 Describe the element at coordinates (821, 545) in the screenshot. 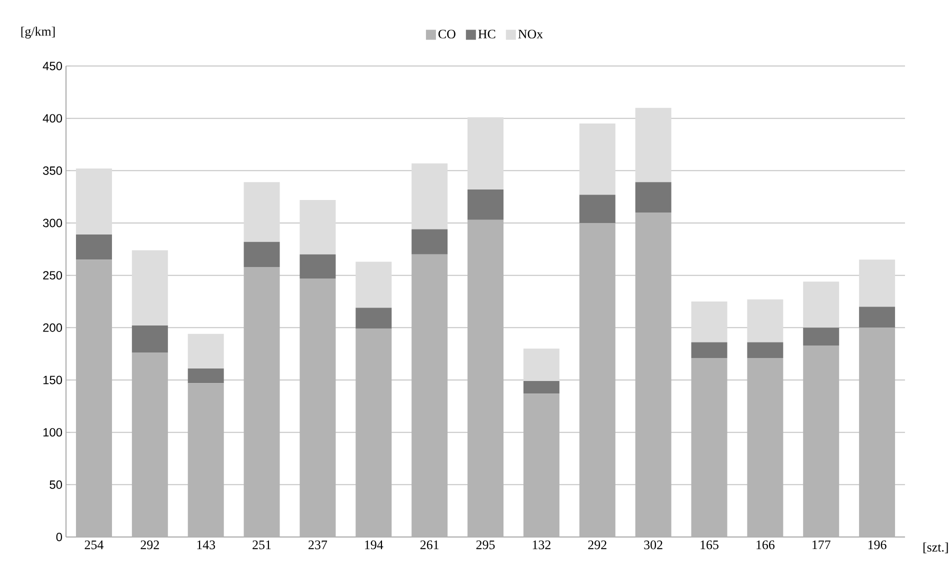

I see `x-tick-label: 177` at that location.